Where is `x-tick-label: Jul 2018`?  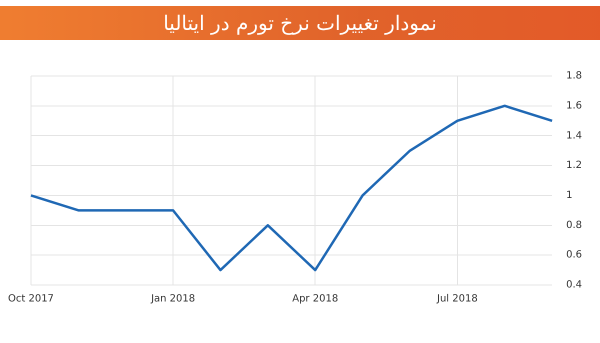 x-tick-label: Jul 2018 is located at coordinates (457, 299).